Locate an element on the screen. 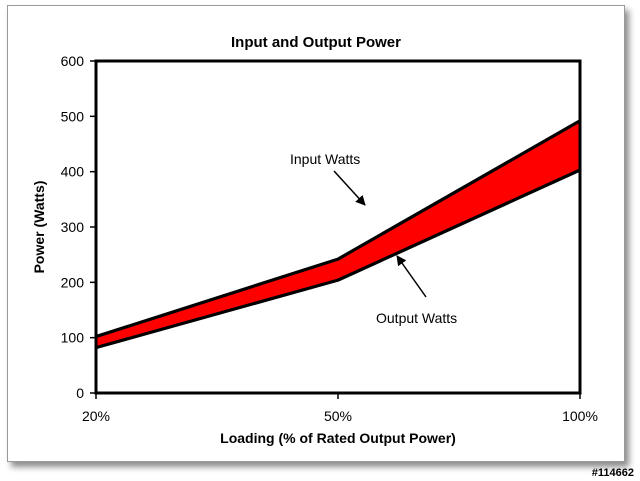  x-axis-title: Loading (% of Rated Output Power) is located at coordinates (338, 438).